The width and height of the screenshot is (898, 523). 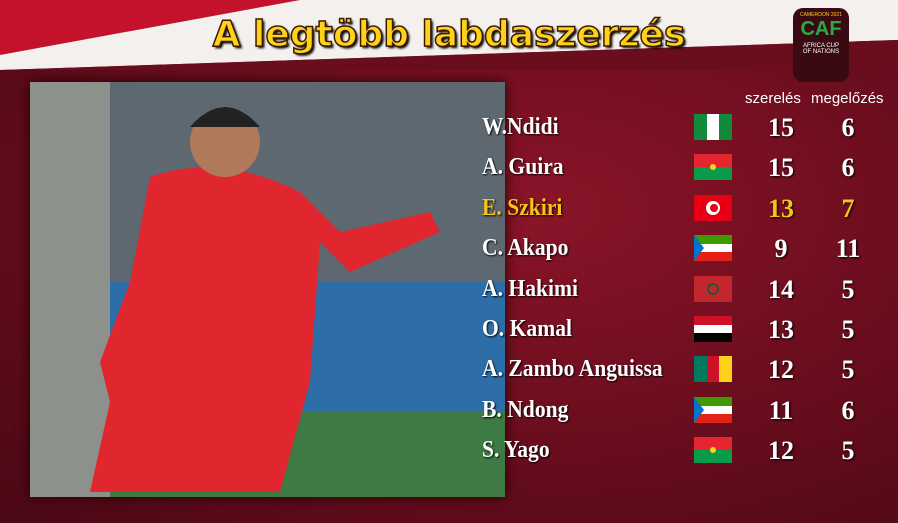 What do you see at coordinates (781, 410) in the screenshot?
I see `tackles: 11` at bounding box center [781, 410].